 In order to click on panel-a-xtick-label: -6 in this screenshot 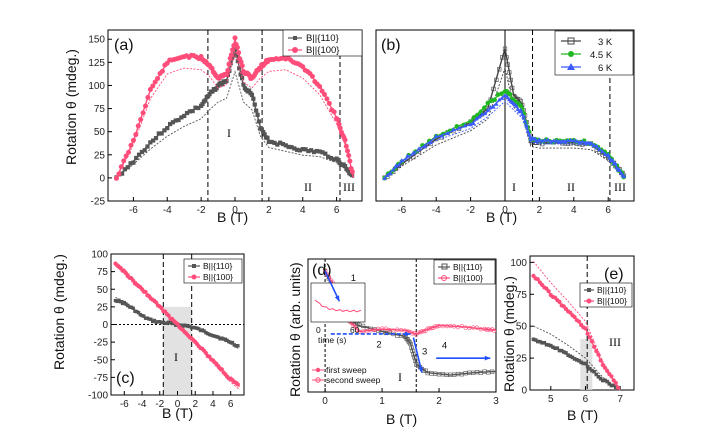, I will do `click(133, 210)`.